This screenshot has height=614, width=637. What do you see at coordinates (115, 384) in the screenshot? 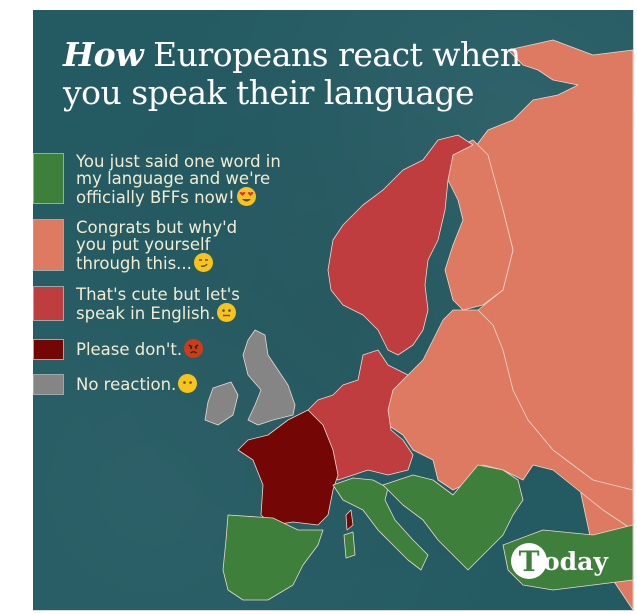
I see `legend-item-gray: No reaction.` at bounding box center [115, 384].